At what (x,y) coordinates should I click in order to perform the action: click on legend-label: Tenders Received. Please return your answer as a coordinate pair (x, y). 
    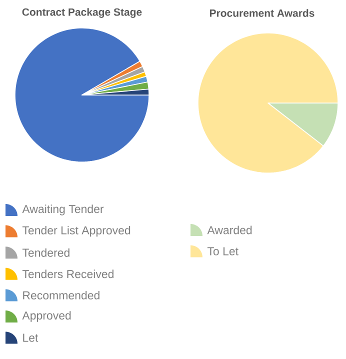
    Looking at the image, I should click on (68, 274).